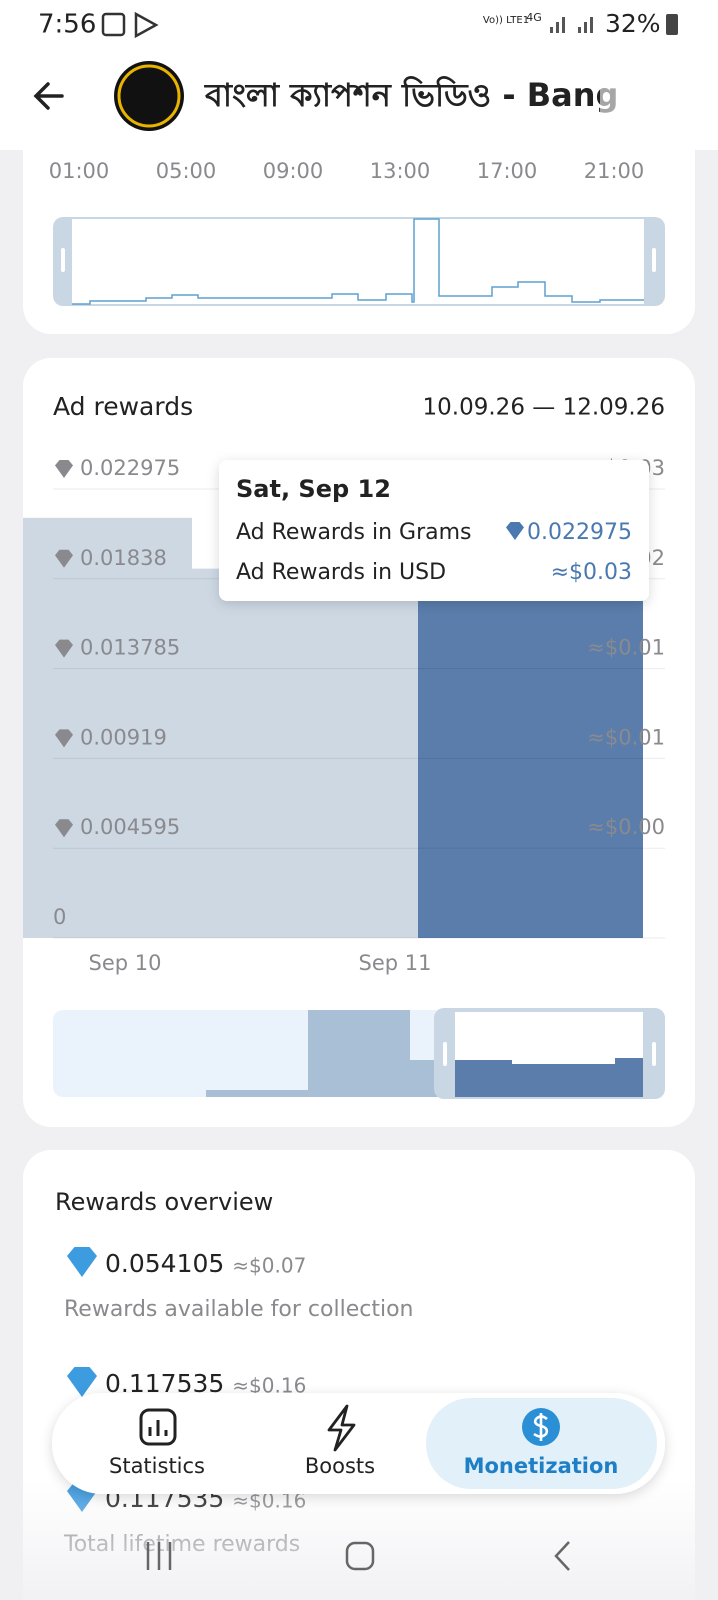  Describe the element at coordinates (506, 20) in the screenshot. I see `network: Vo)) LTE1` at that location.